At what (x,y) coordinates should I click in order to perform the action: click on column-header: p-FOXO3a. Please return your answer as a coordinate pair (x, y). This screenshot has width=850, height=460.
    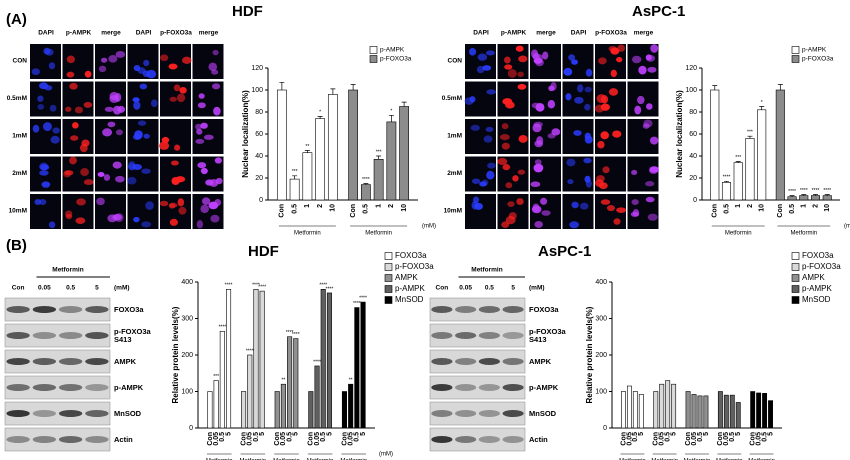
    Looking at the image, I should click on (176, 33).